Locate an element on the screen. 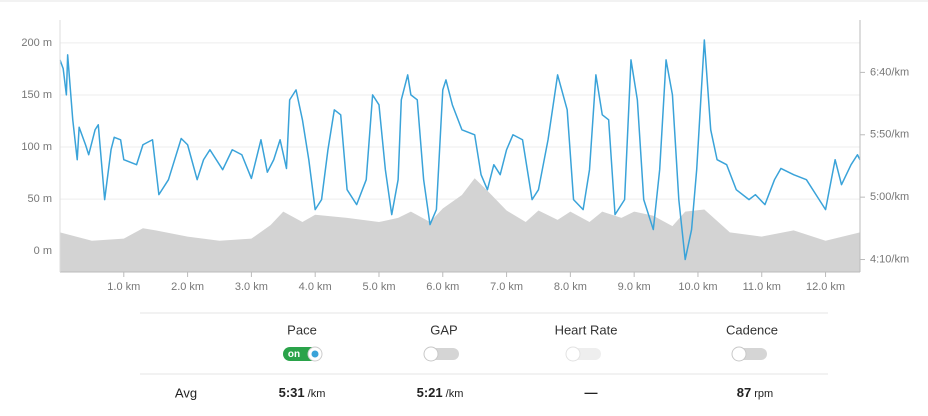 Image resolution: width=928 pixels, height=416 pixels. x-tick-label: 5.0 km is located at coordinates (378, 287).